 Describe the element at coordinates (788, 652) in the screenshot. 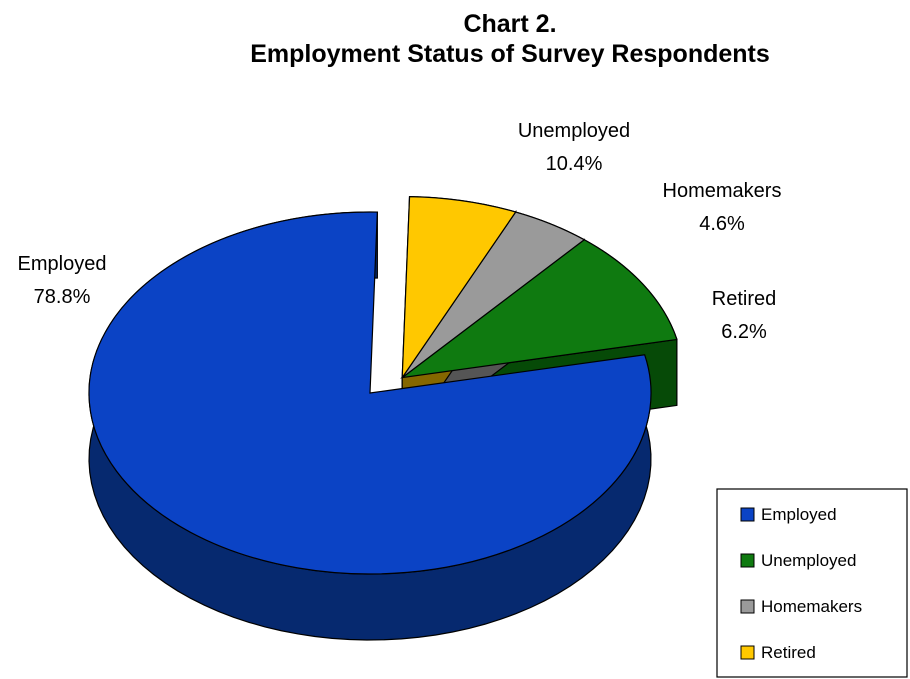

I see `legend-label-retired: Retired` at that location.